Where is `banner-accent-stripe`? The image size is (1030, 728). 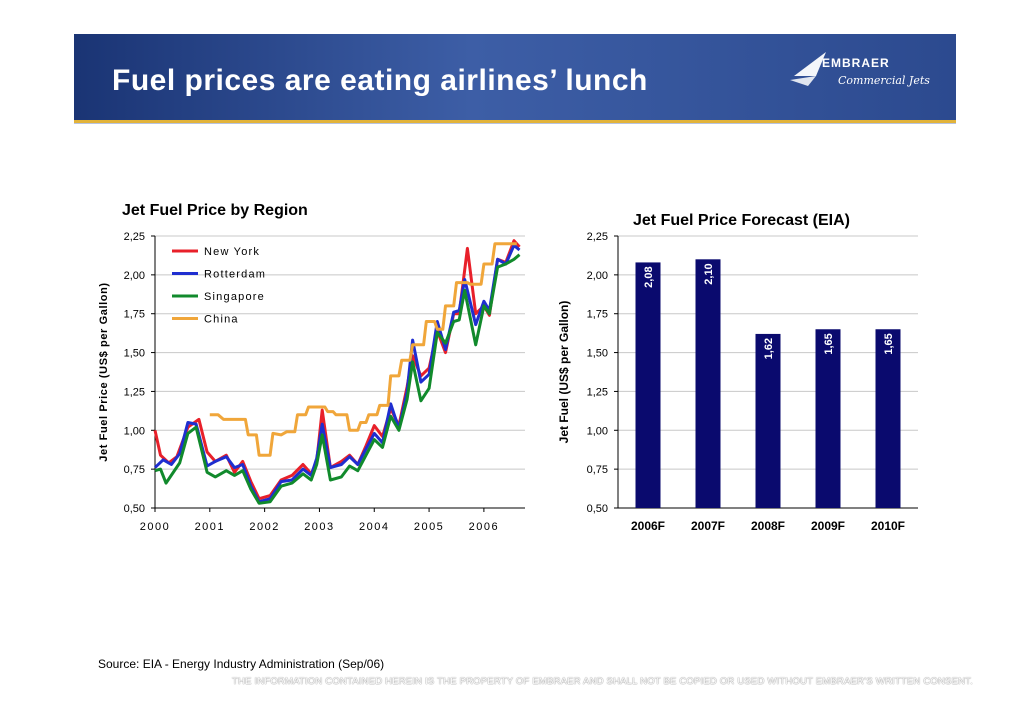
banner-accent-stripe is located at coordinates (515, 121).